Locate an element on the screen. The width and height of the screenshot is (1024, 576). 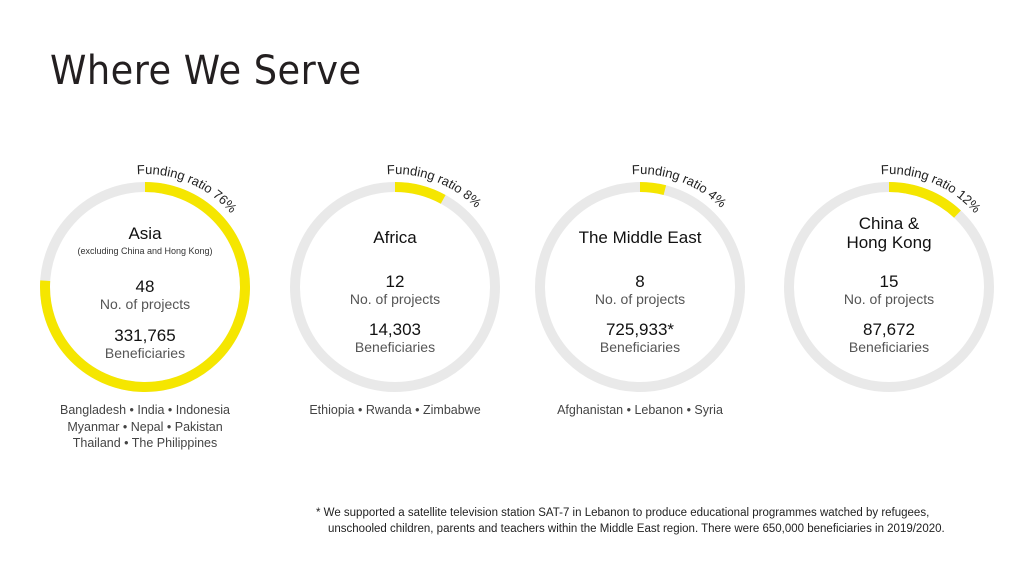
page-title: Where We Serve is located at coordinates (206, 71).